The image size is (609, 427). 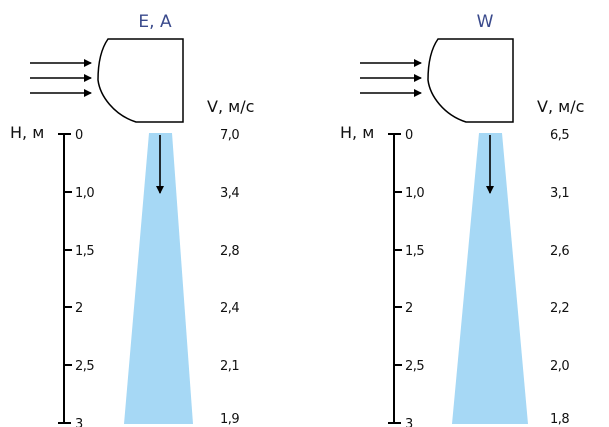 What do you see at coordinates (485, 22) in the screenshot?
I see `panel-title: W` at bounding box center [485, 22].